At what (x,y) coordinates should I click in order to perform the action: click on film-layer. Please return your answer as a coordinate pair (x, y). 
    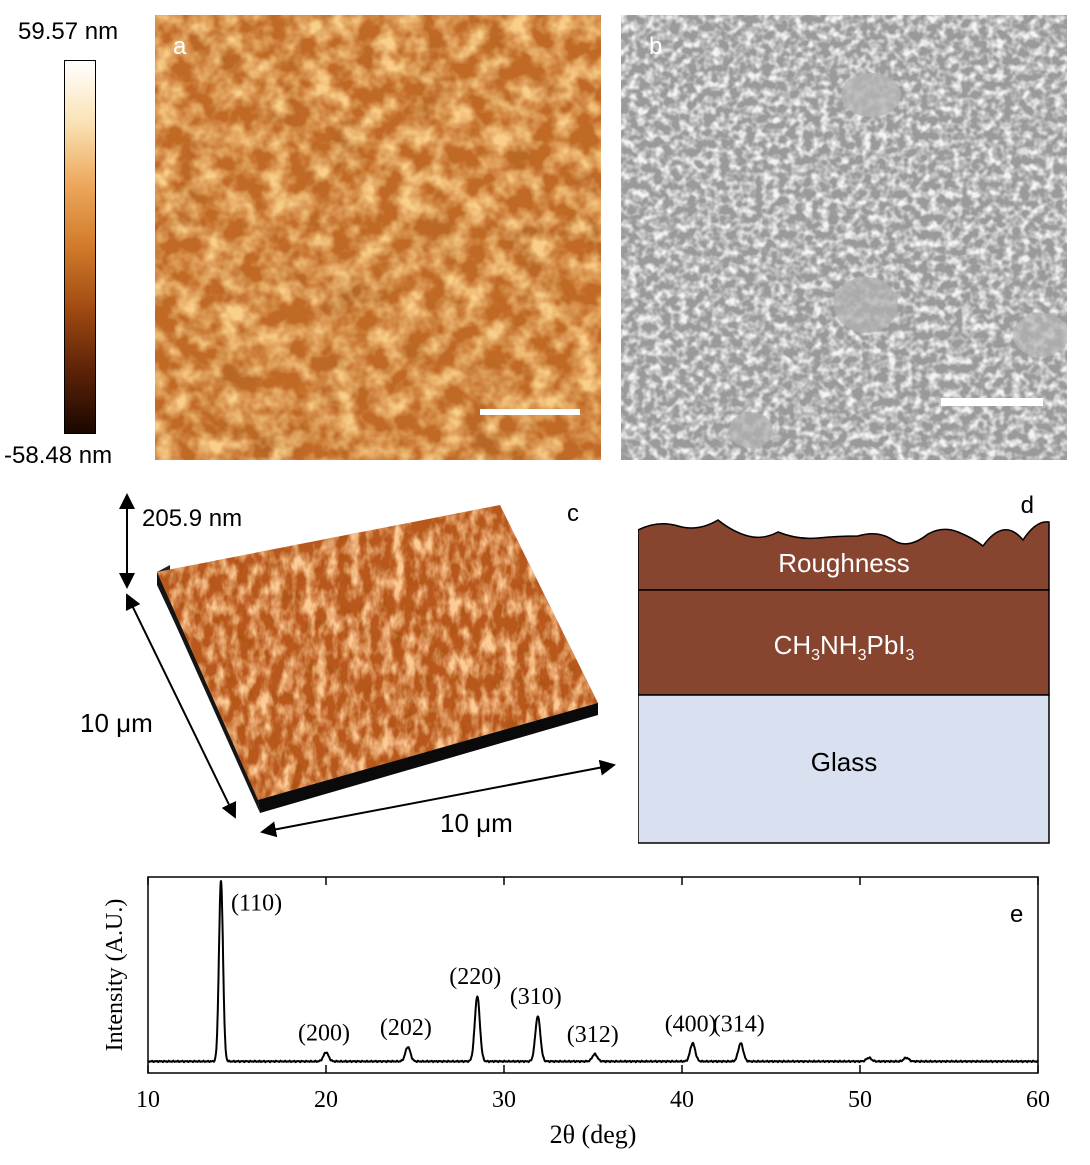
    Looking at the image, I should click on (844, 642).